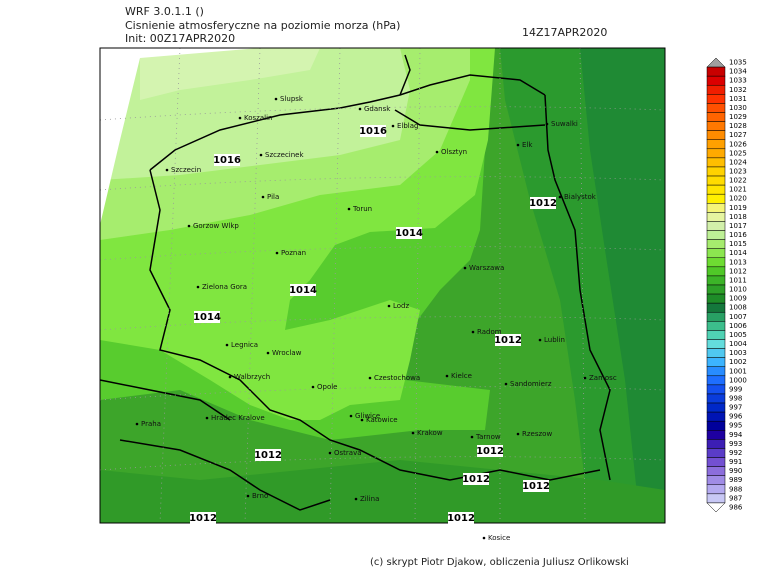 This screenshot has height=576, width=768. Describe the element at coordinates (738, 280) in the screenshot. I see `colorbar-label: 1011` at that location.